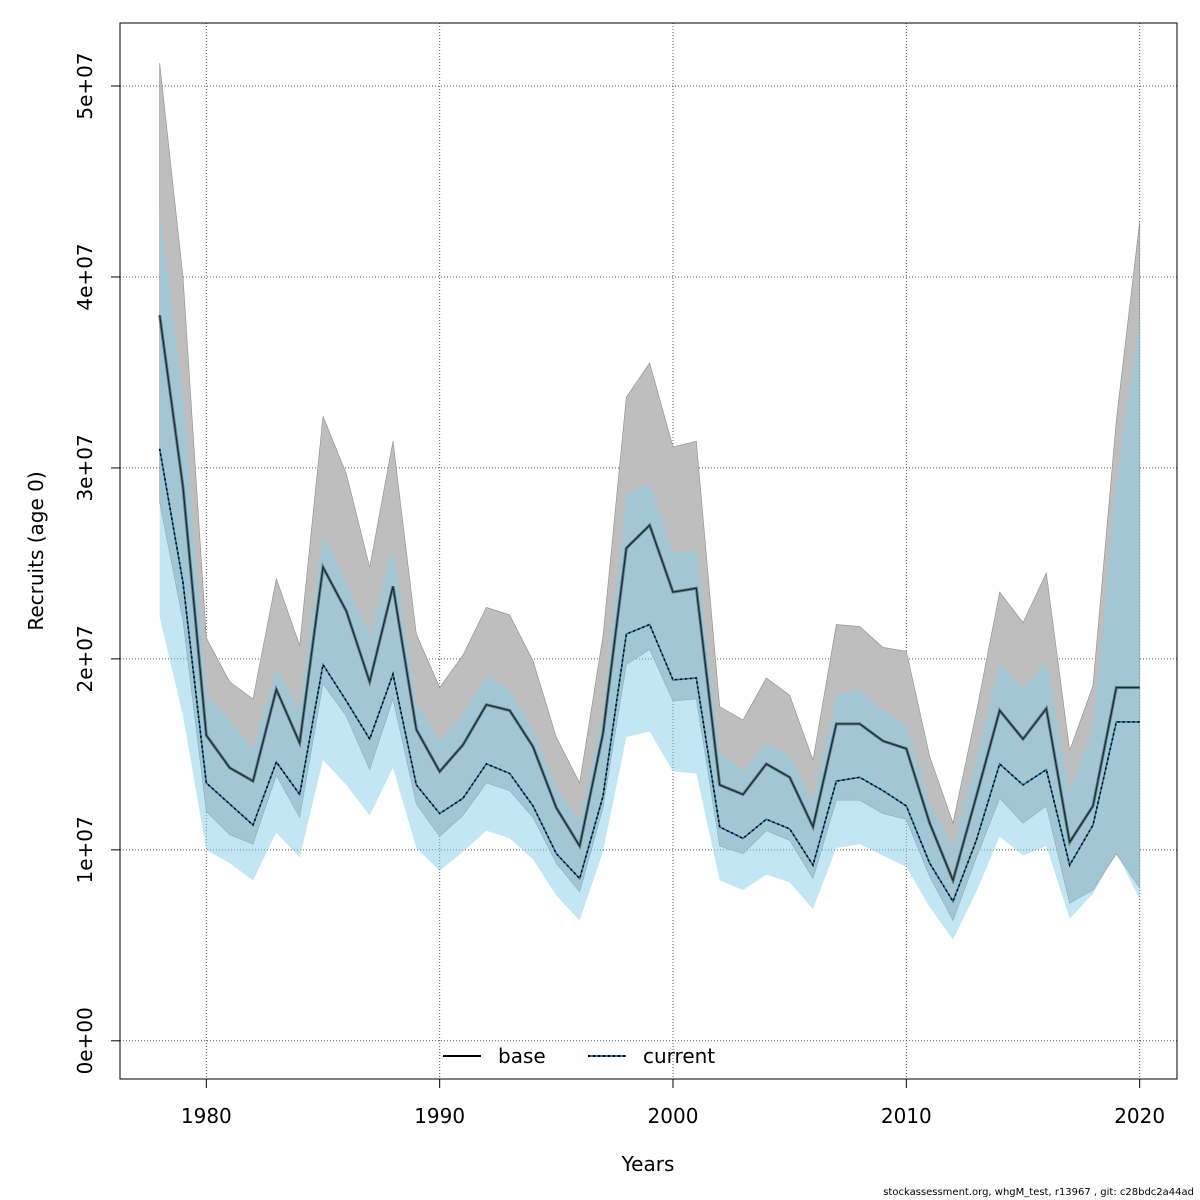  I want to click on y-tick-label-3e+07: 3e+07, so click(85, 467).